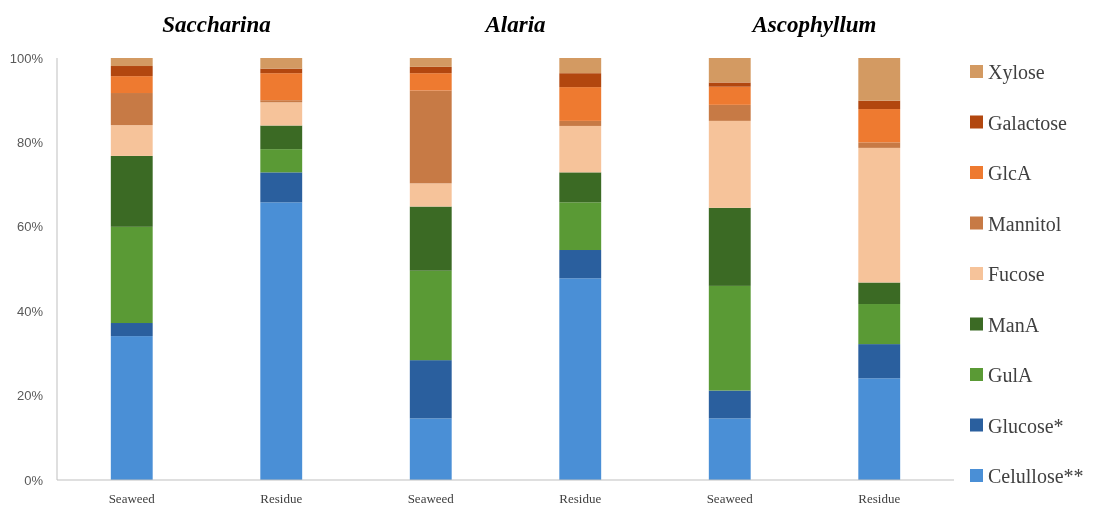  Describe the element at coordinates (1025, 223) in the screenshot. I see `legend-label: Mannitol` at that location.